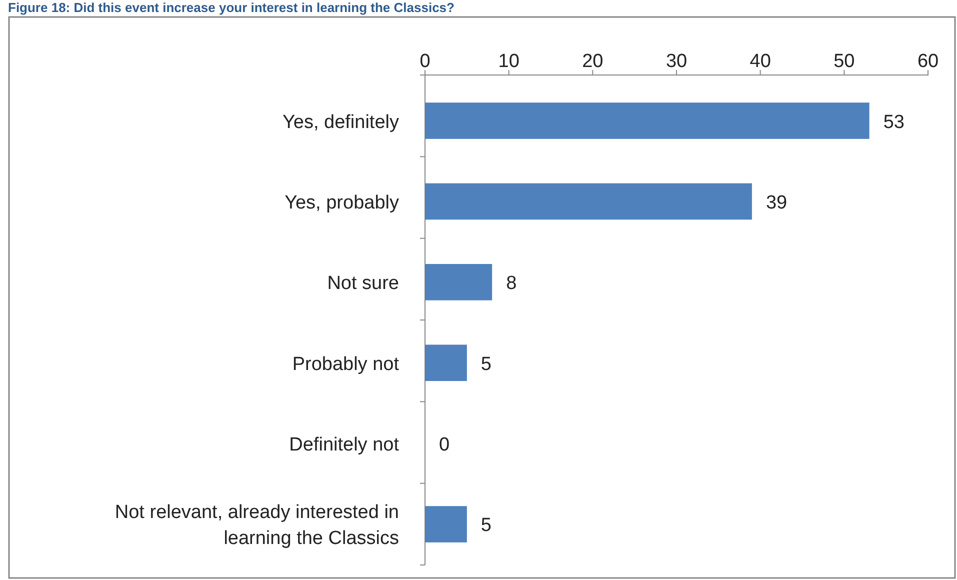  What do you see at coordinates (677, 61) in the screenshot?
I see `x-tick-label: 30` at bounding box center [677, 61].